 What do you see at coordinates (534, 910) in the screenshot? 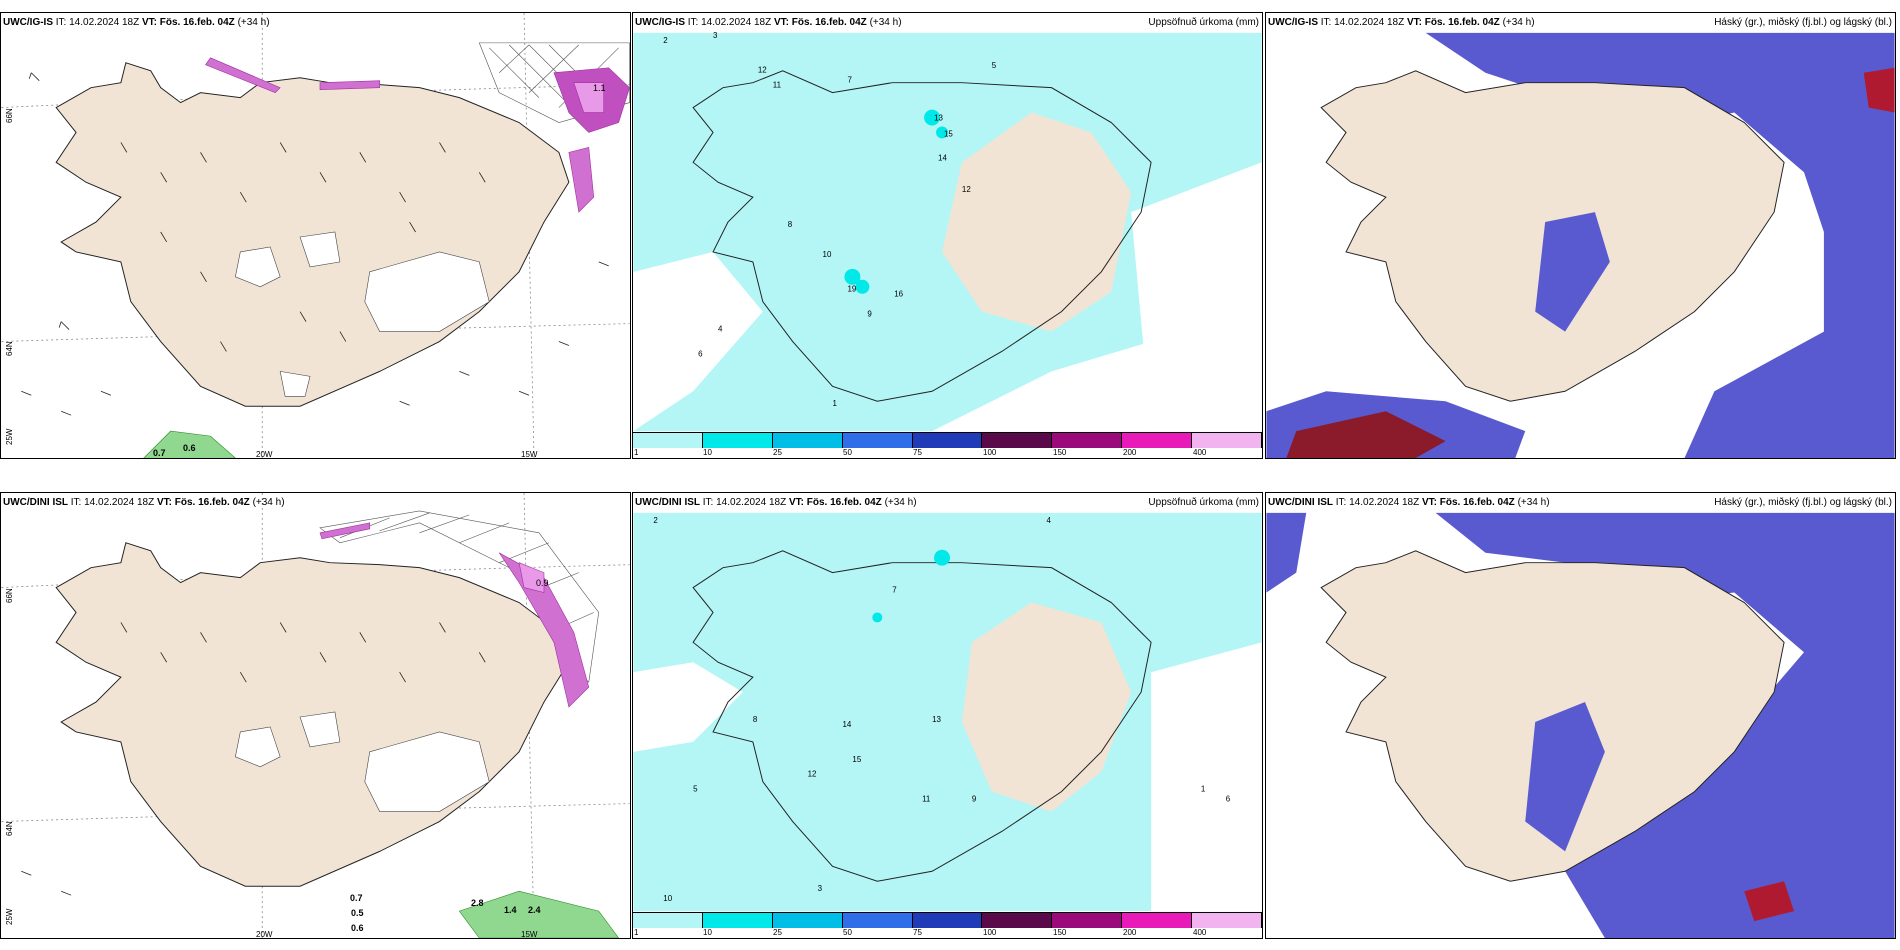
I see `value-label: 2.4` at bounding box center [534, 910].